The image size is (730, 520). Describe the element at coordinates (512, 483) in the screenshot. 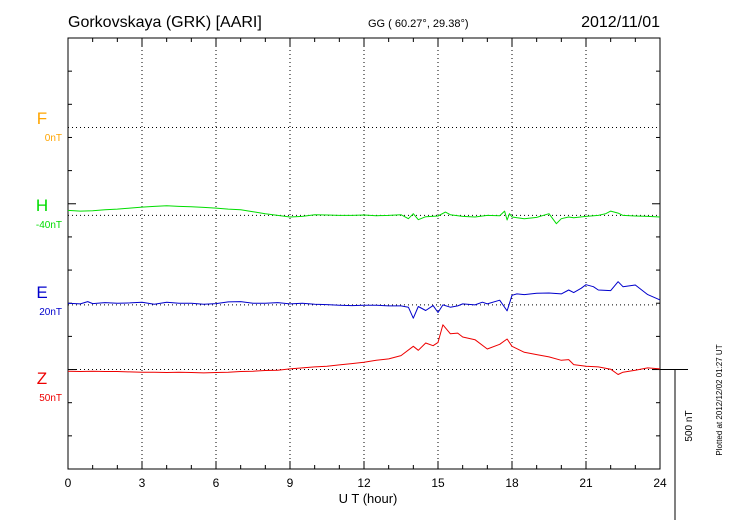

I see `x-tick-label: 18` at that location.